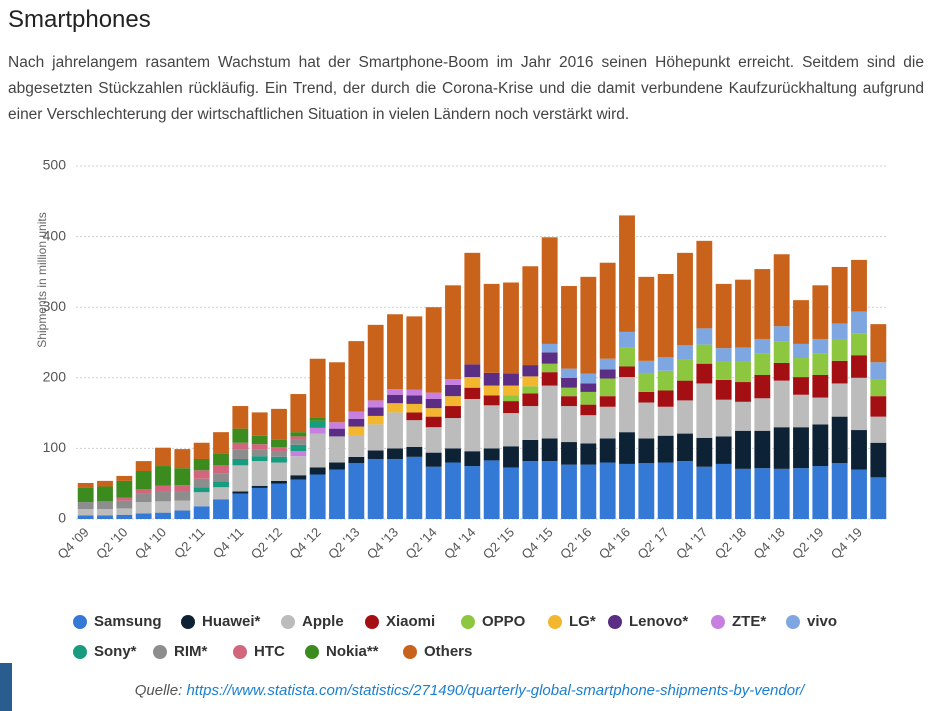 The height and width of the screenshot is (711, 939). I want to click on legend-label: Apple, so click(323, 621).